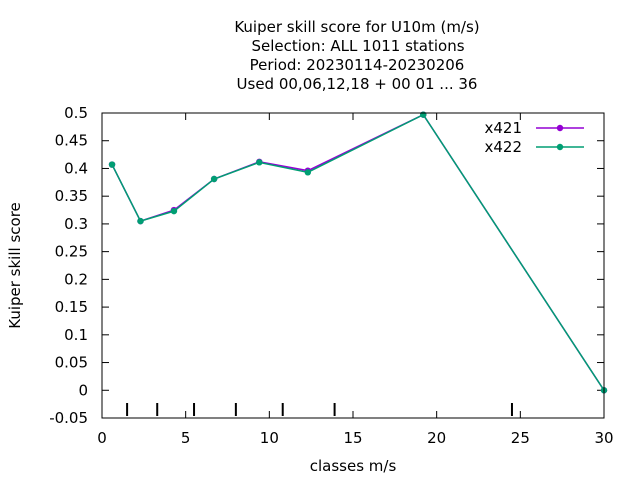 This screenshot has width=640, height=480. Describe the element at coordinates (357, 46) in the screenshot. I see `title-line: Selection: ALL 1011 stations` at that location.